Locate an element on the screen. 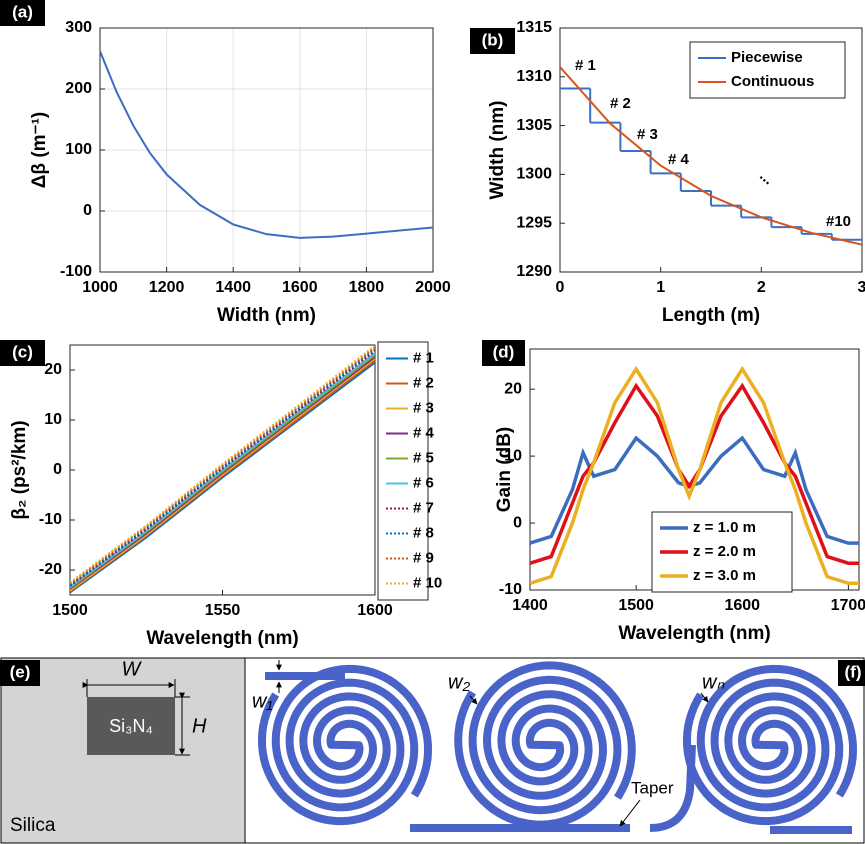 Image resolution: width=865 pixels, height=844 pixels. taper-label: Taper is located at coordinates (652, 787).